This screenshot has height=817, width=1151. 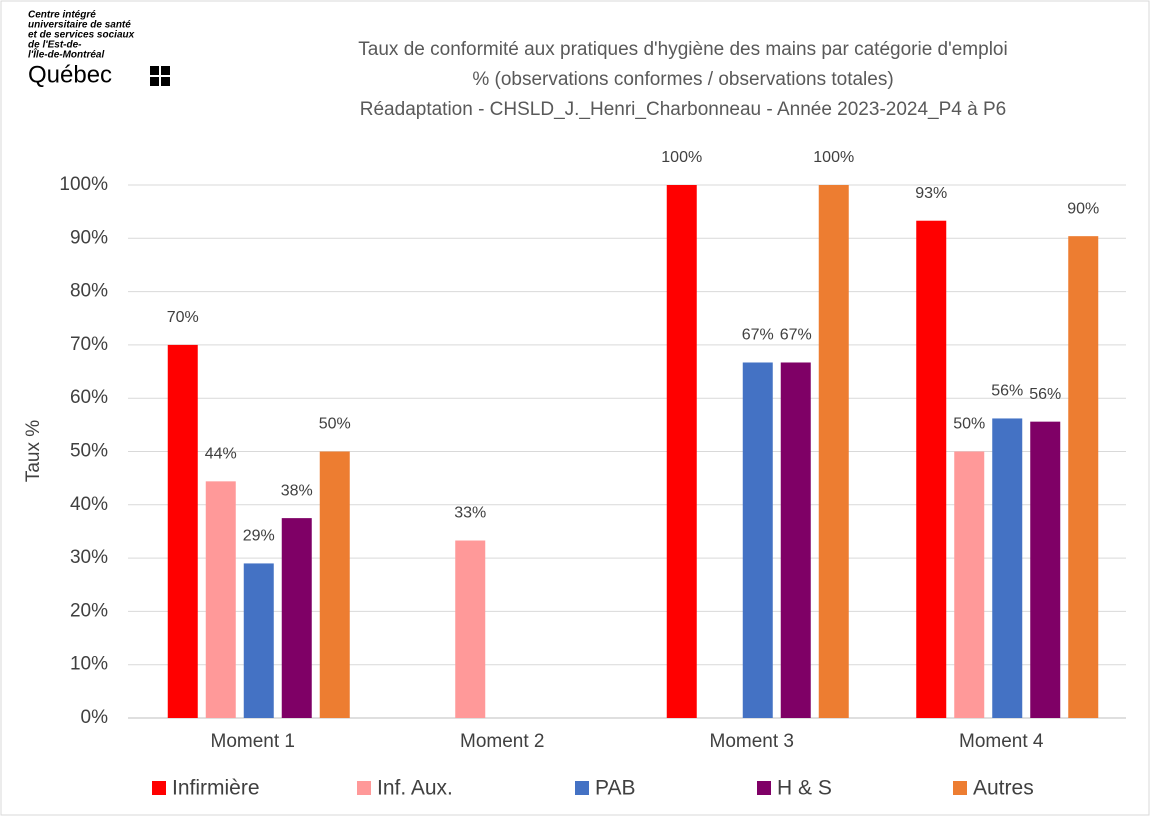 I want to click on legend-label: PAB, so click(x=615, y=788).